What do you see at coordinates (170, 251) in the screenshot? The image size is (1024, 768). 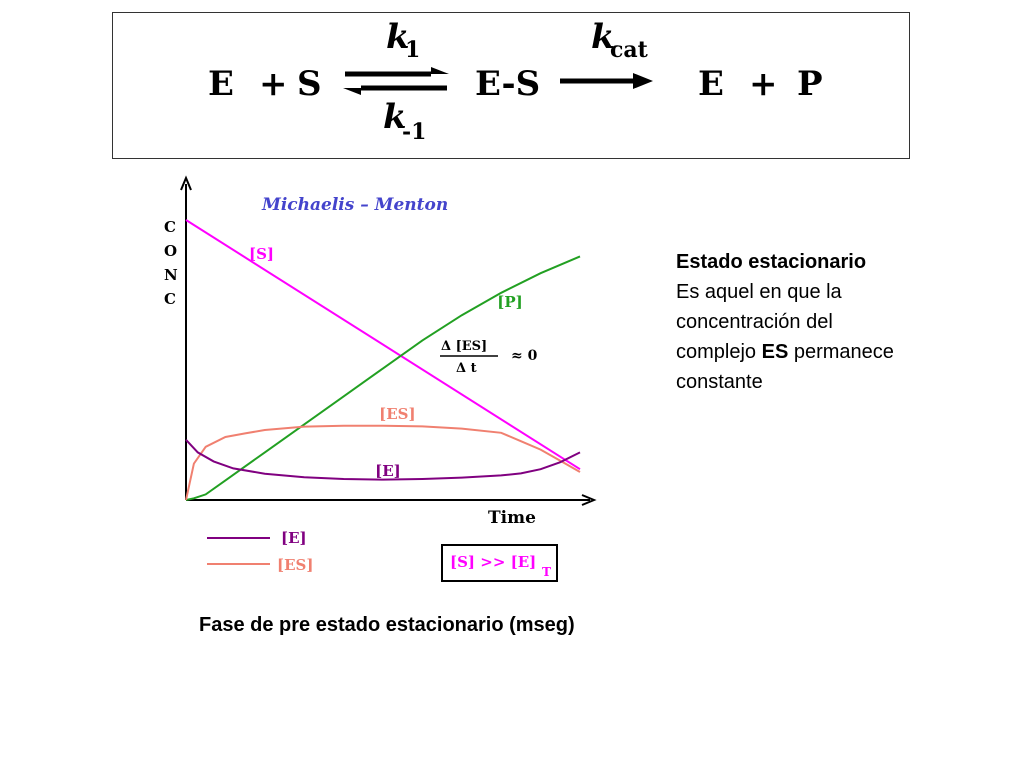 I see `y-axis-label-letter: O` at bounding box center [170, 251].